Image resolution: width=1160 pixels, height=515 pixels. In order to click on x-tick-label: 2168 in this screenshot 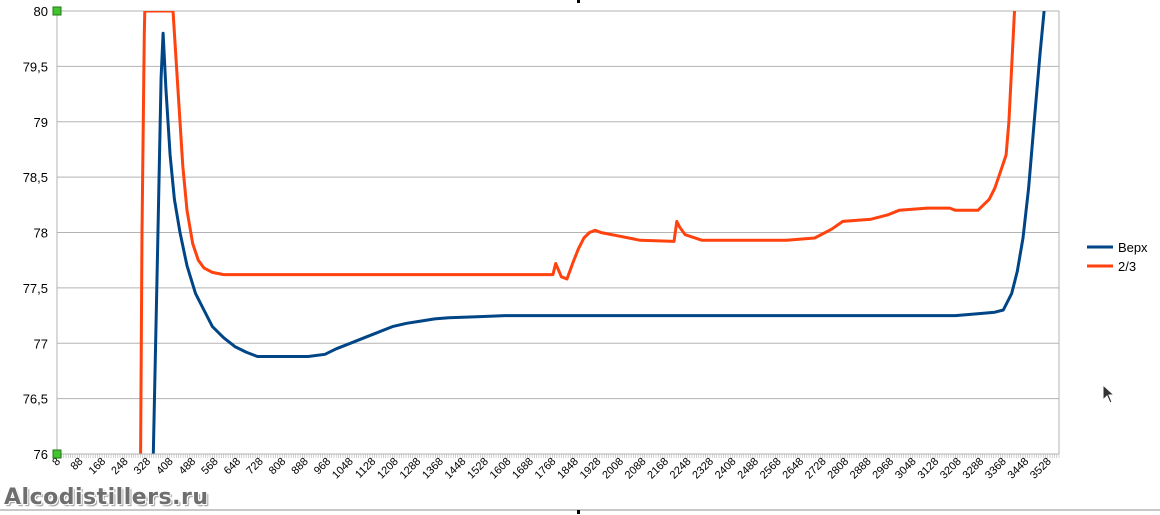, I will do `click(658, 469)`.